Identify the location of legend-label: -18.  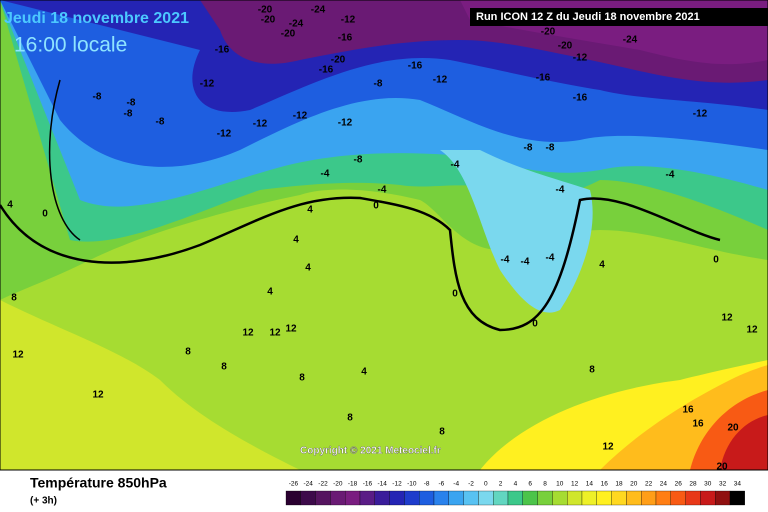
(353, 484).